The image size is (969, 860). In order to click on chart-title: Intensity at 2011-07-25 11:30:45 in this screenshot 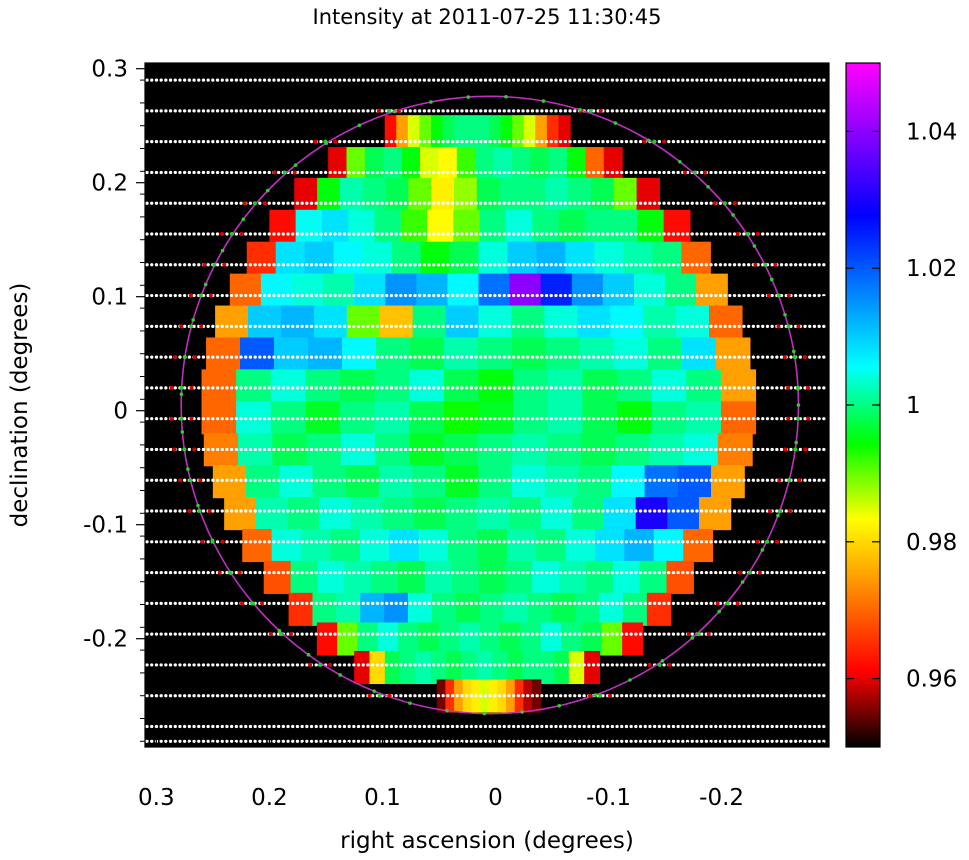, I will do `click(487, 17)`.